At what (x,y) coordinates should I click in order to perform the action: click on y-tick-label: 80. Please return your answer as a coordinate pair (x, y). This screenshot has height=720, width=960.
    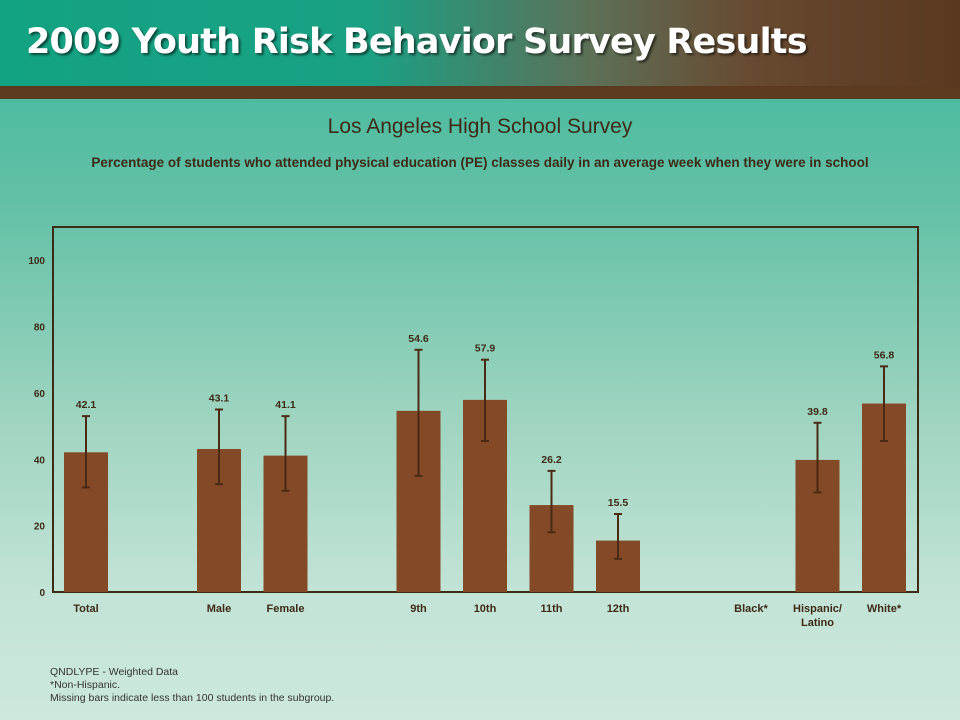
    Looking at the image, I should click on (40, 328).